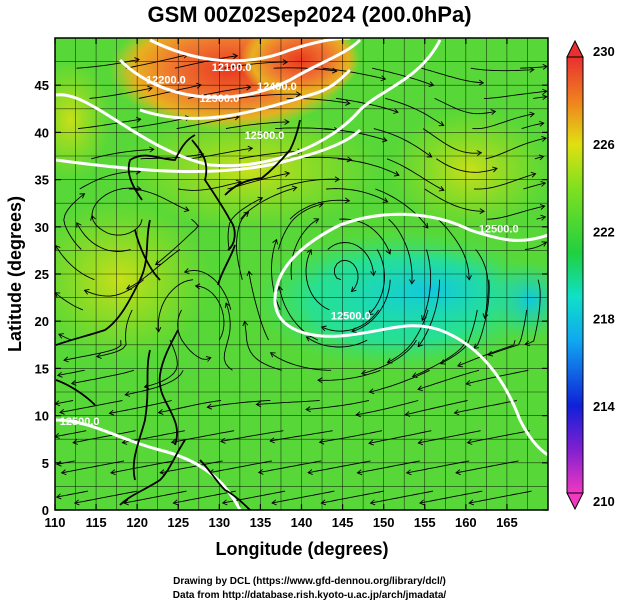 The image size is (619, 605). Describe the element at coordinates (425, 522) in the screenshot. I see `x-tick-label: 155` at that location.